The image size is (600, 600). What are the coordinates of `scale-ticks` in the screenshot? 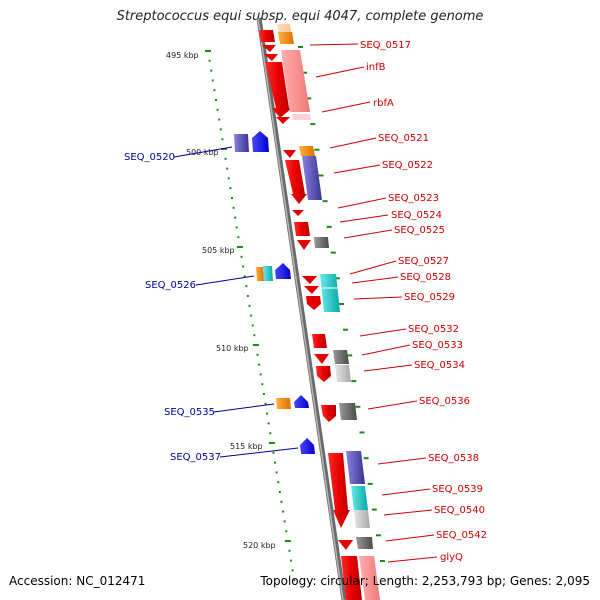 It's located at (250, 316).